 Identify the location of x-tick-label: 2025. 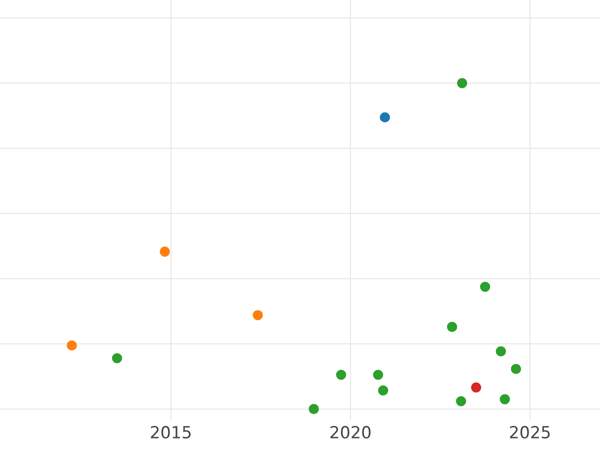
(530, 432).